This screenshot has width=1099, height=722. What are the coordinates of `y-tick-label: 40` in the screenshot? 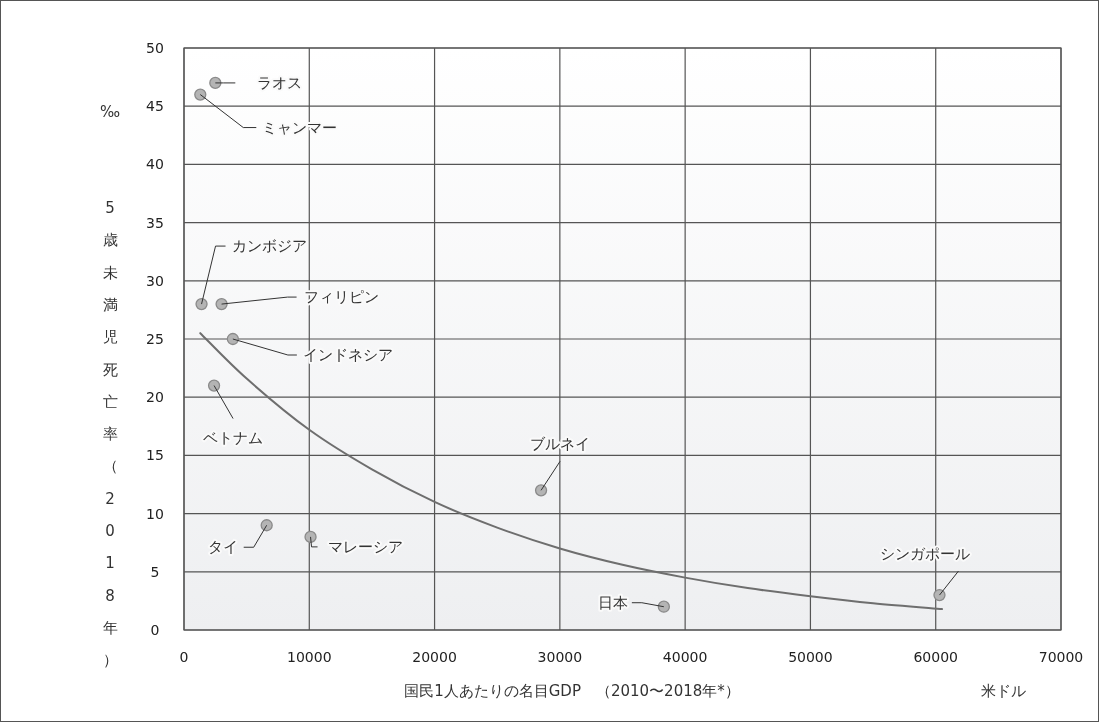 It's located at (155, 164).